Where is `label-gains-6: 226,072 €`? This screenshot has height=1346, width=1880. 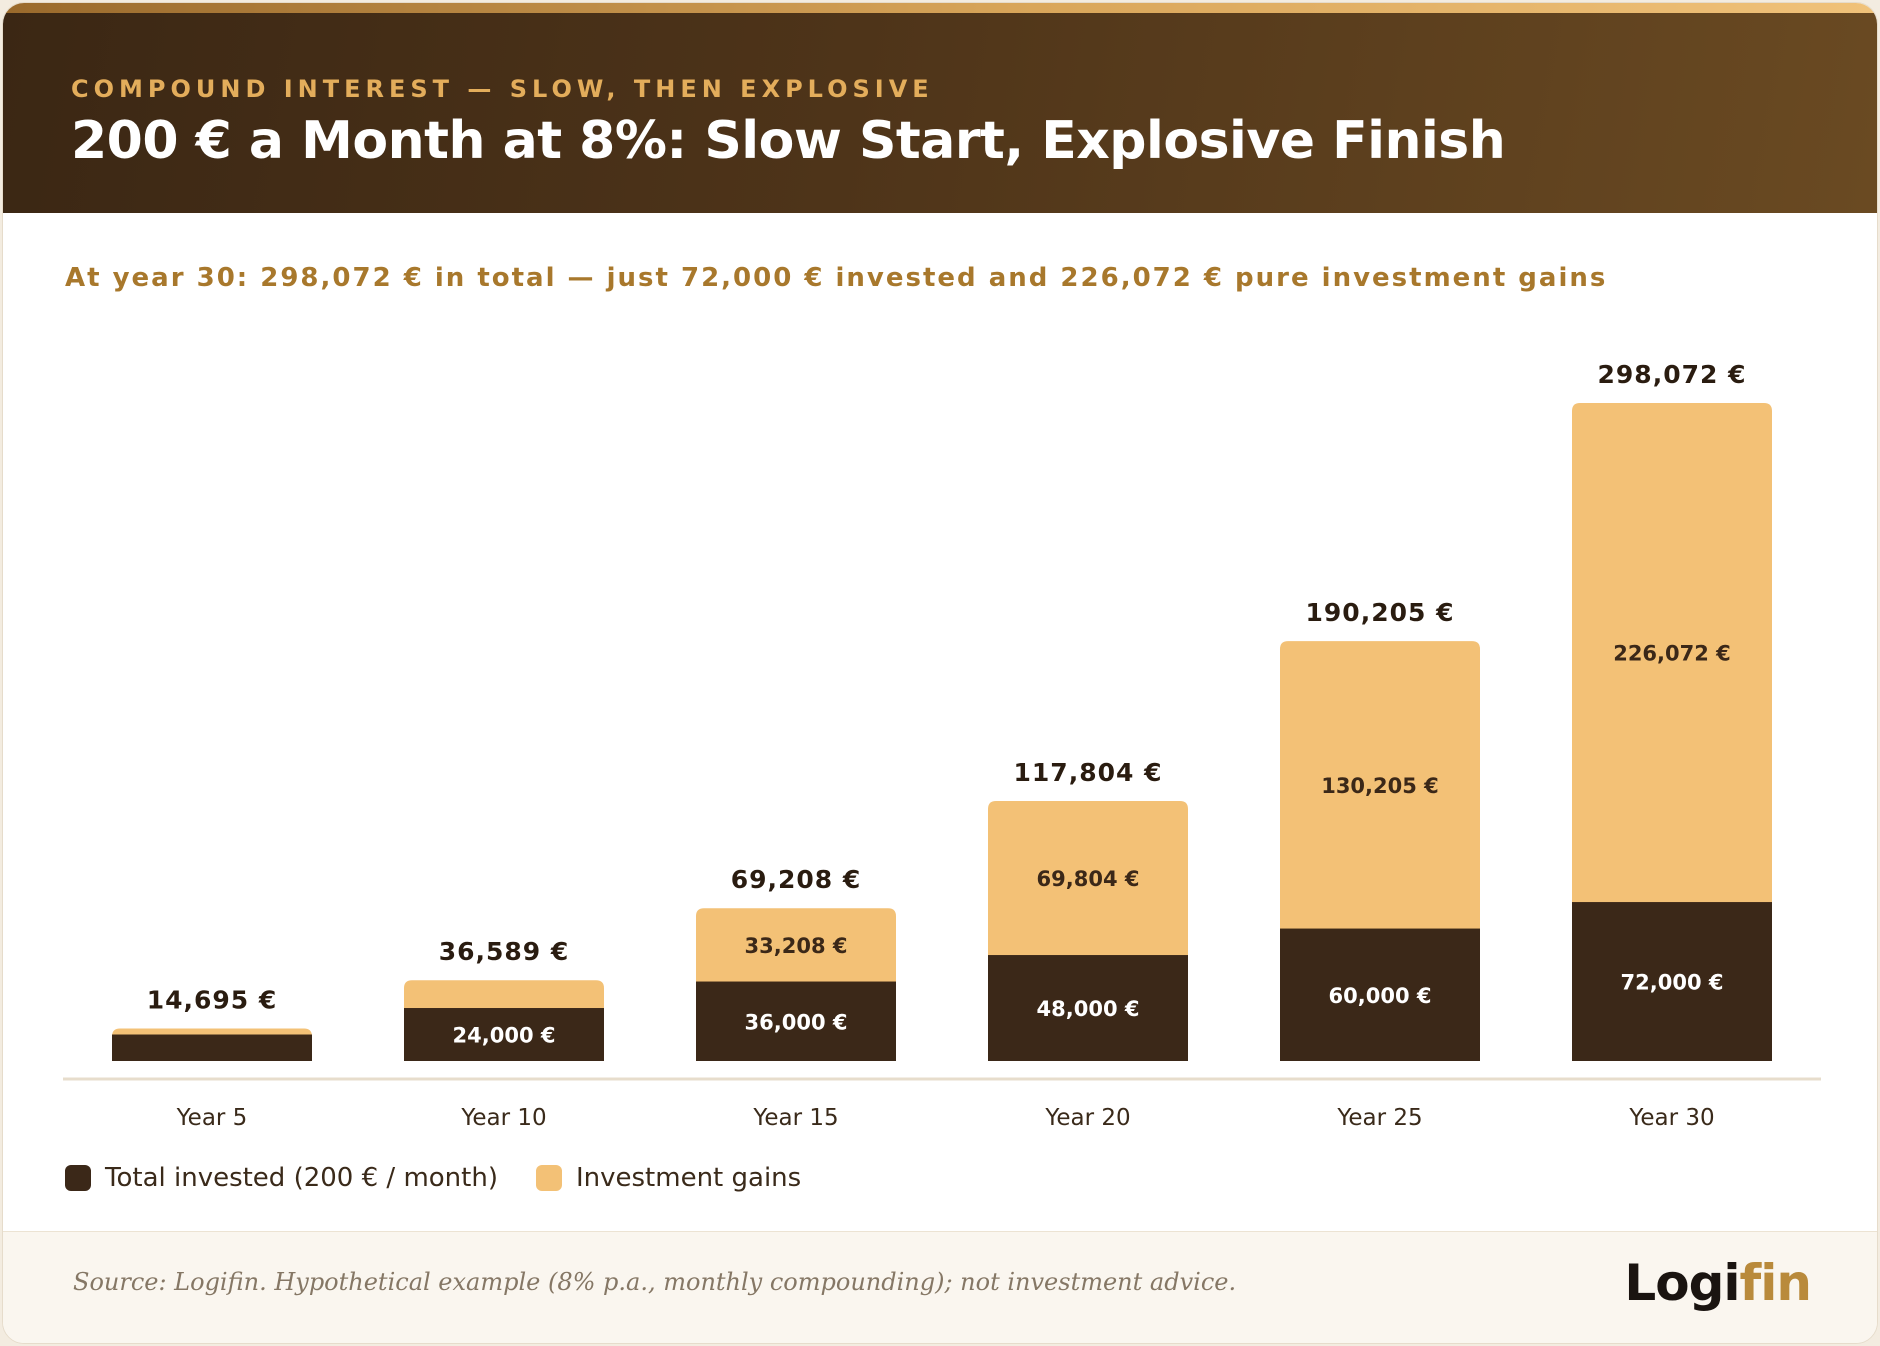
label-gains-6: 226,072 € is located at coordinates (1672, 654).